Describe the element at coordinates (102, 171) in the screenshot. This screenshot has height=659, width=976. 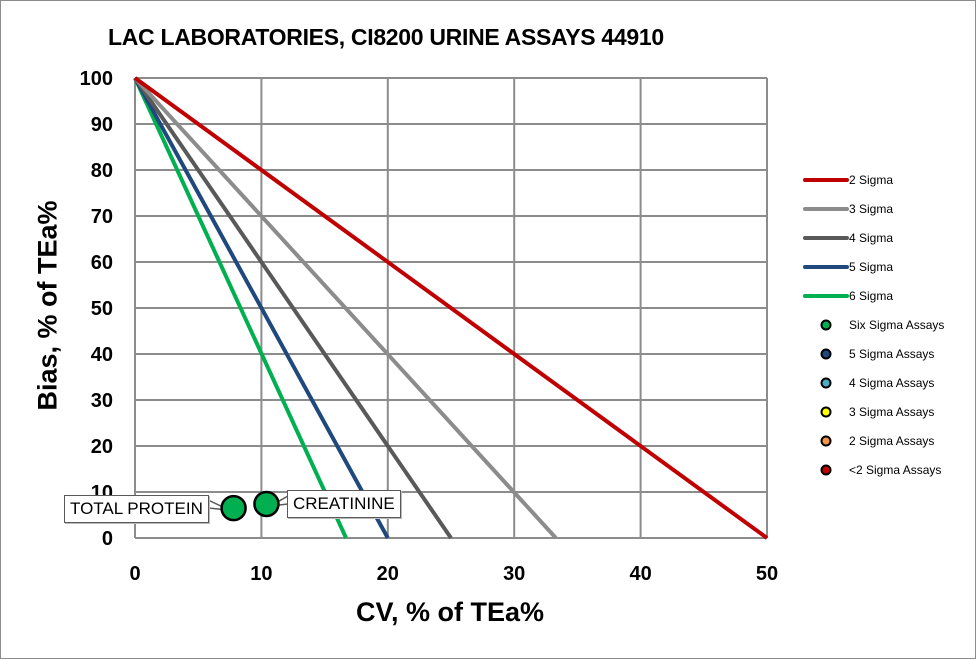
I see `y-tick-label: 80` at that location.